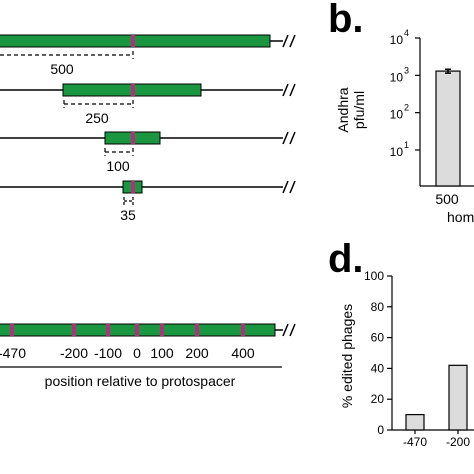 This screenshot has width=474, height=474. Describe the element at coordinates (137, 353) in the screenshot. I see `position-tick-label: 0` at that location.